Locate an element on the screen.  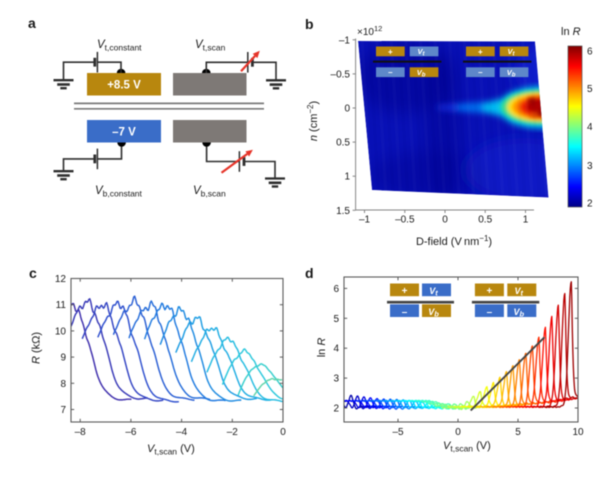
svg-text: R (kΩ) is located at coordinates (37, 348).